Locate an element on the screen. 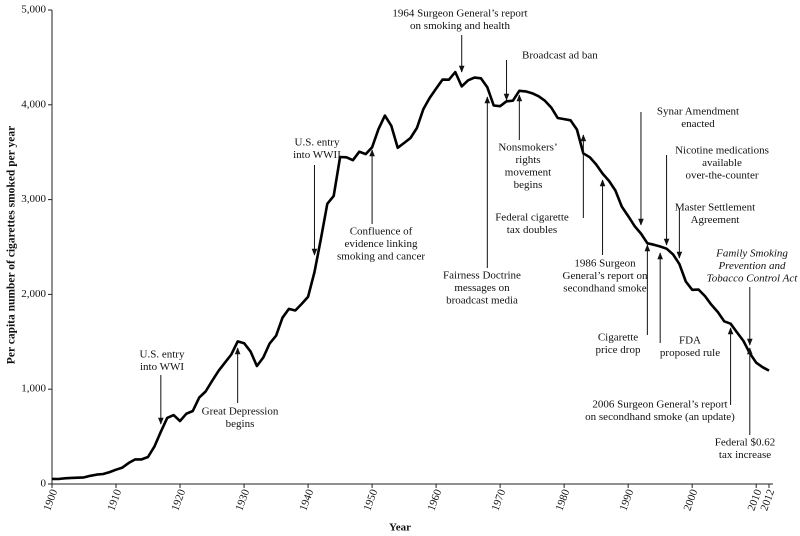  x-tick-label: 1940 is located at coordinates (306, 499).